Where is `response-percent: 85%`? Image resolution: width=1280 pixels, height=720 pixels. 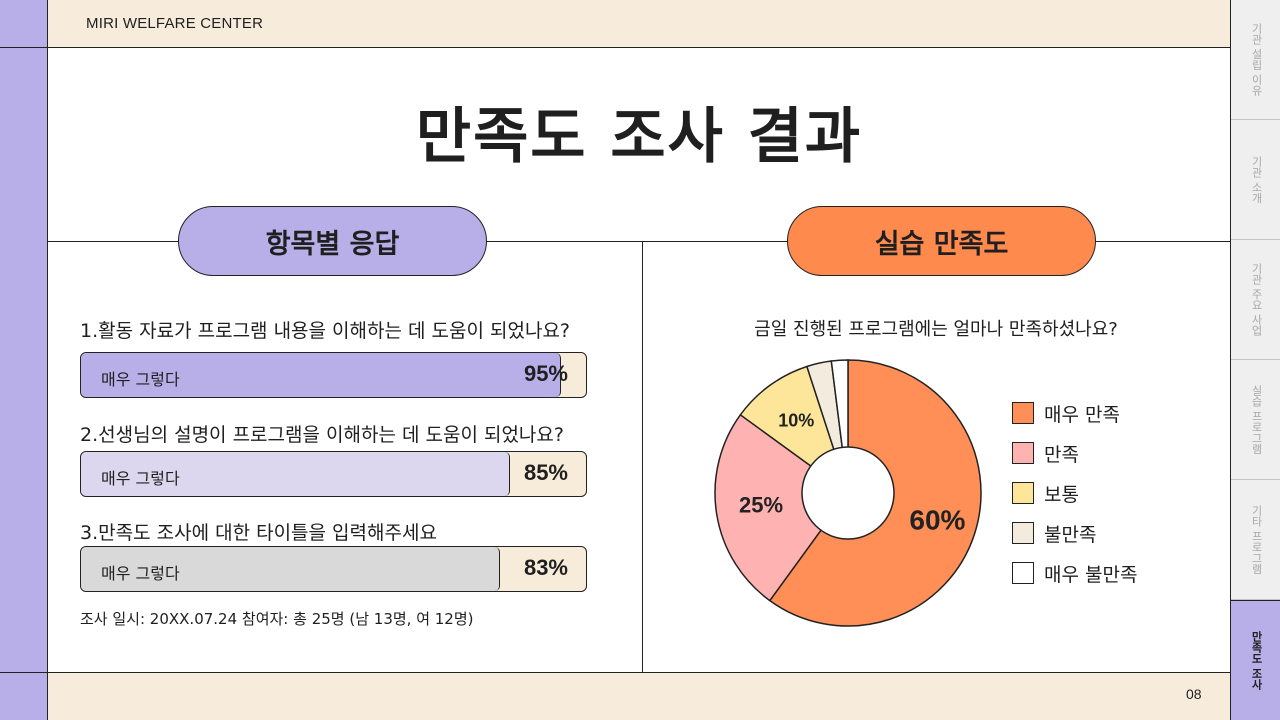
response-percent: 85% is located at coordinates (545, 472).